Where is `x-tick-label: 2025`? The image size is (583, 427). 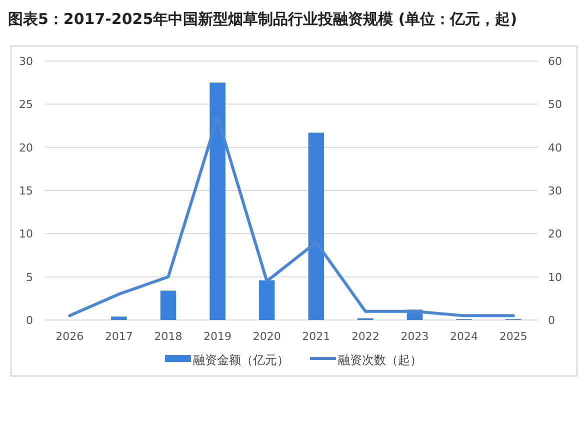 x-tick-label: 2025 is located at coordinates (513, 336).